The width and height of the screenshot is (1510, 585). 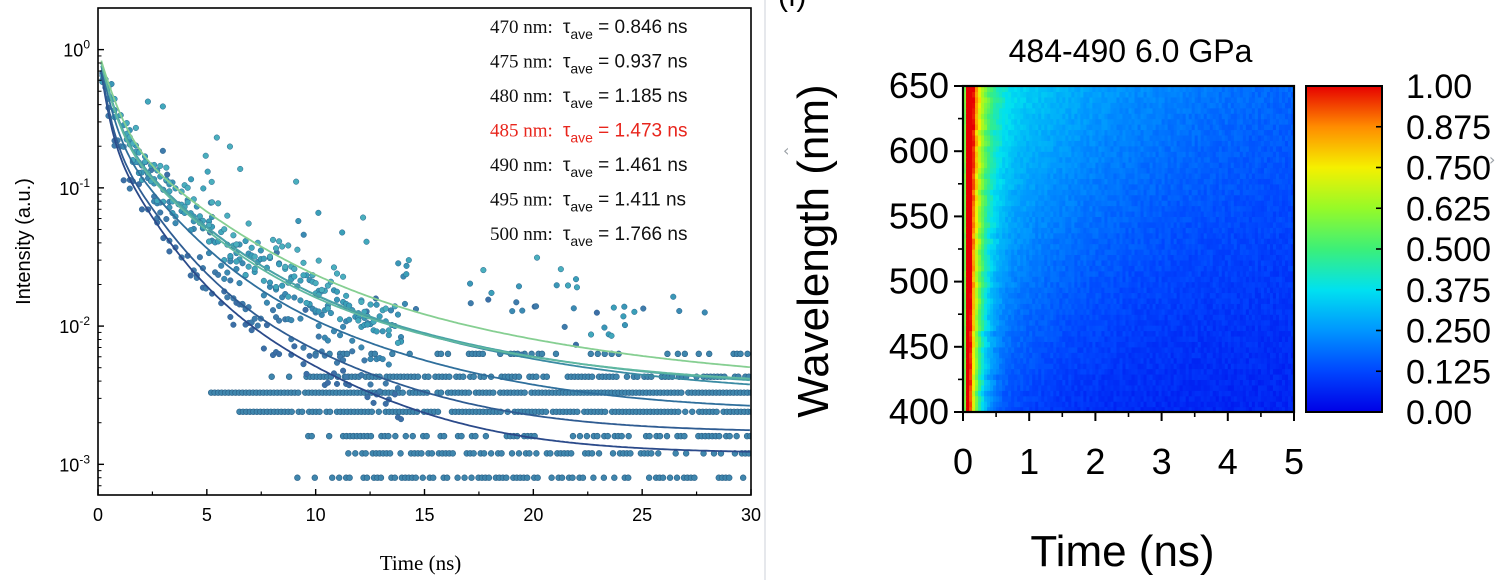 What do you see at coordinates (316, 515) in the screenshot?
I see `x-tick-label: 10` at bounding box center [316, 515].